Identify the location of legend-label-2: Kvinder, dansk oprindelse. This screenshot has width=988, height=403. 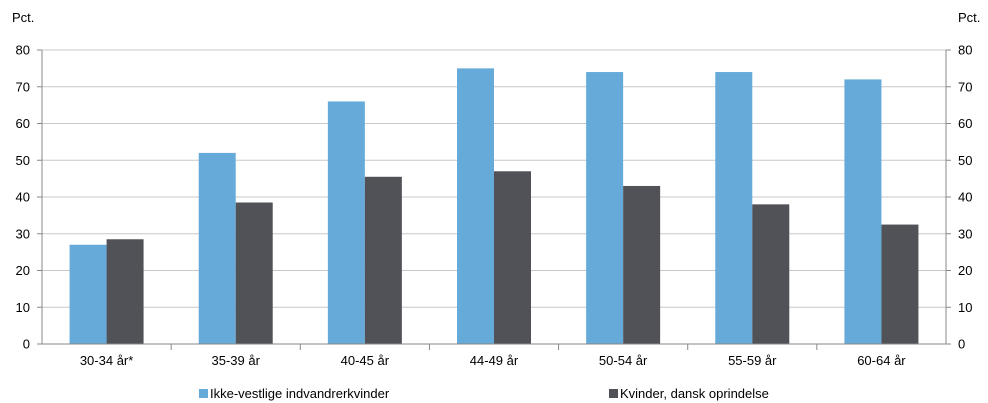
(694, 393).